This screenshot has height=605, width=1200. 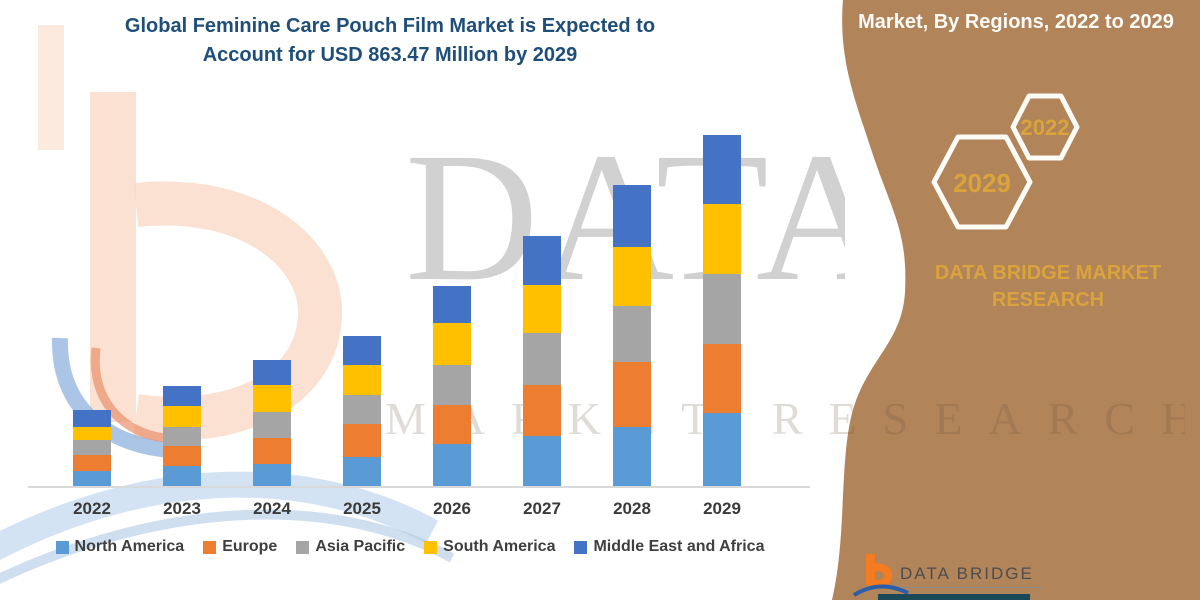 I want to click on watermark-b-bowl, so click(x=237, y=311).